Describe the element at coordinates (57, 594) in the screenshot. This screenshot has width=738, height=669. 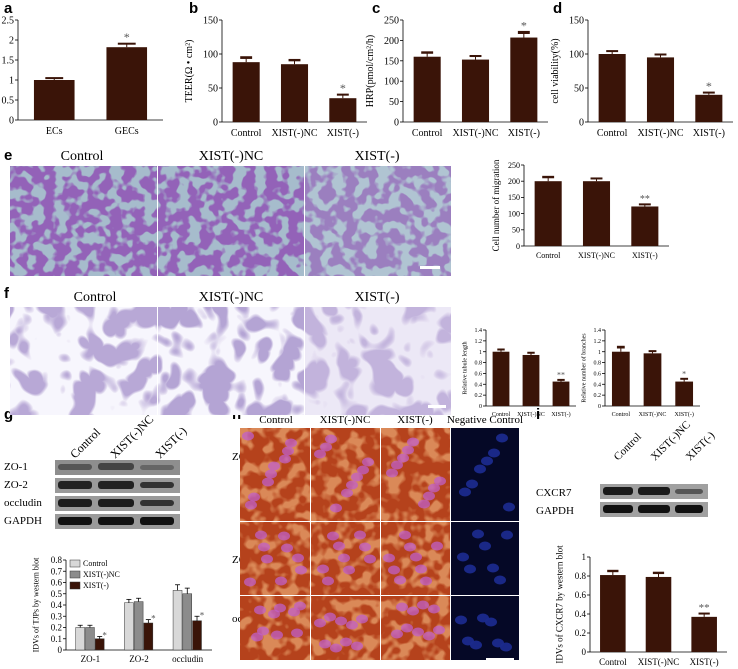
I see `y-tick-label: 0.5` at that location.